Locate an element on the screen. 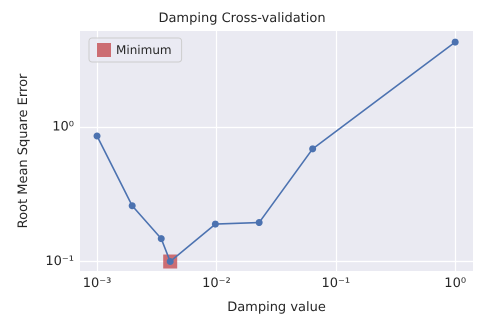 This screenshot has width=484, height=334. x-tick-label: 10⁻² is located at coordinates (216, 283).